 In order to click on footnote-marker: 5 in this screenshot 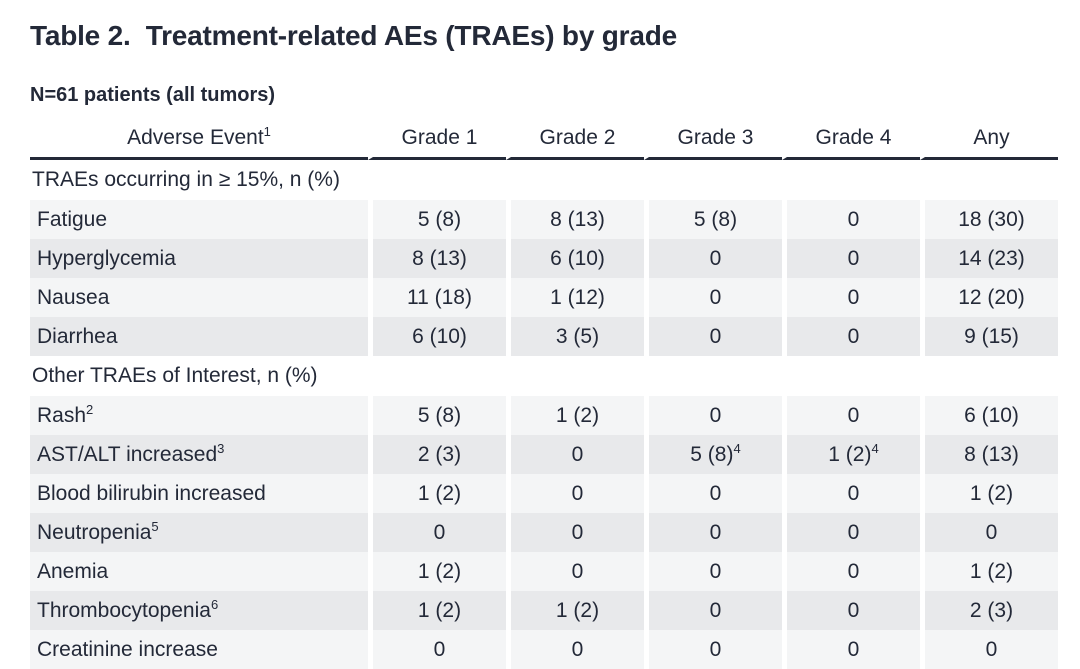, I will do `click(155, 526)`.